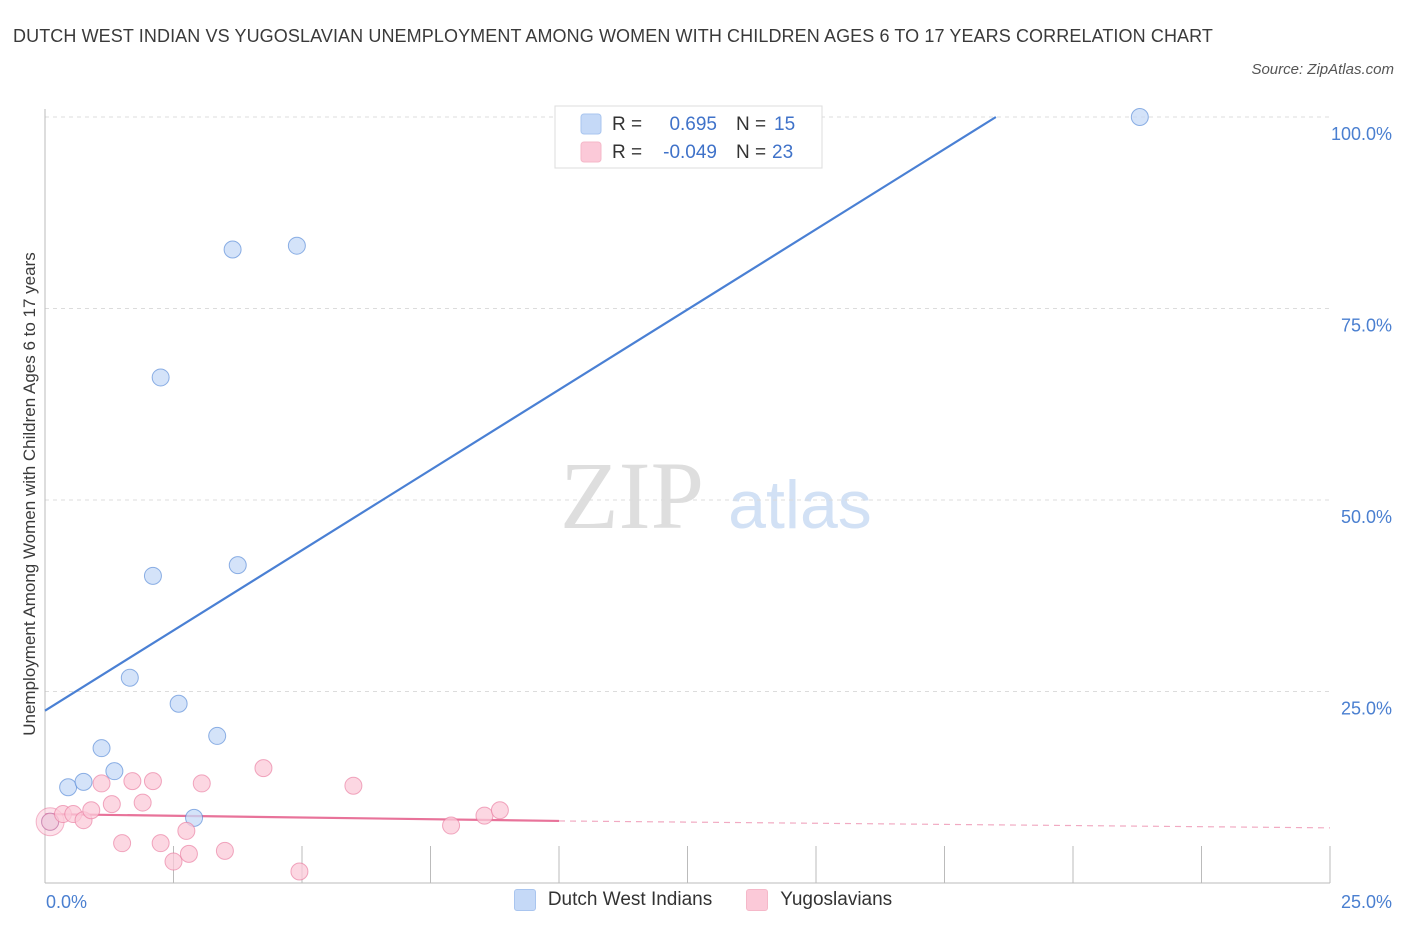  Describe the element at coordinates (782, 152) in the screenshot. I see `stats-n-value-yugo: 23` at that location.